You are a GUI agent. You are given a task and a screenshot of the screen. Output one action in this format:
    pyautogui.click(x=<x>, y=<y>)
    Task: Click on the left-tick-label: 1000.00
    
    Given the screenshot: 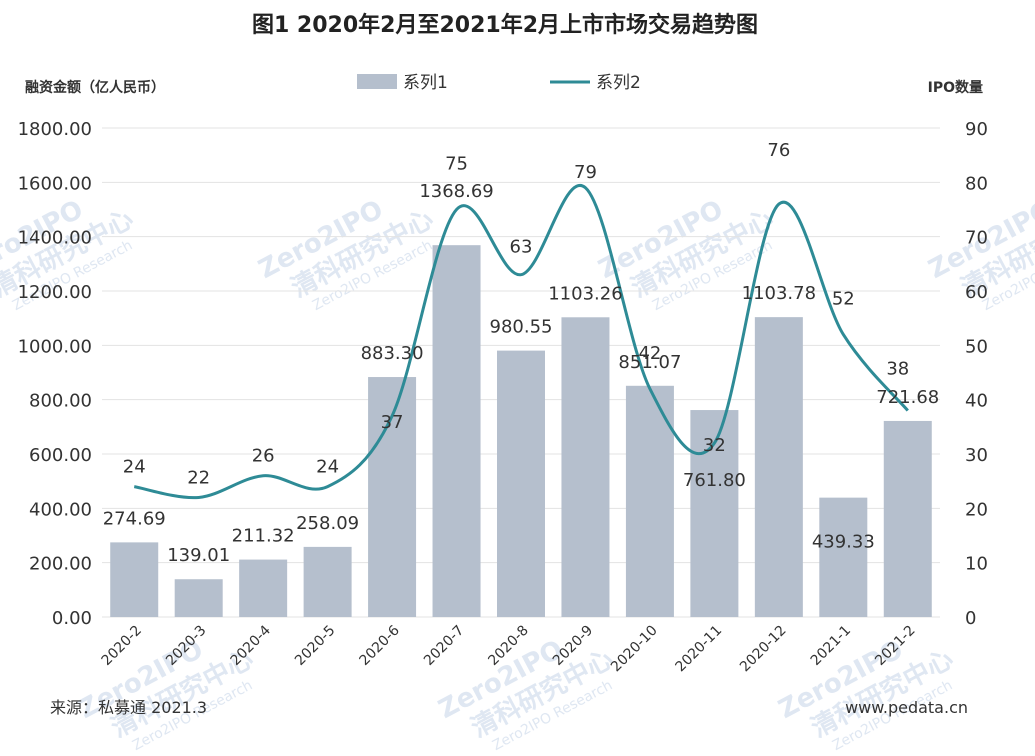 What is the action you would take?
    pyautogui.click(x=55, y=346)
    